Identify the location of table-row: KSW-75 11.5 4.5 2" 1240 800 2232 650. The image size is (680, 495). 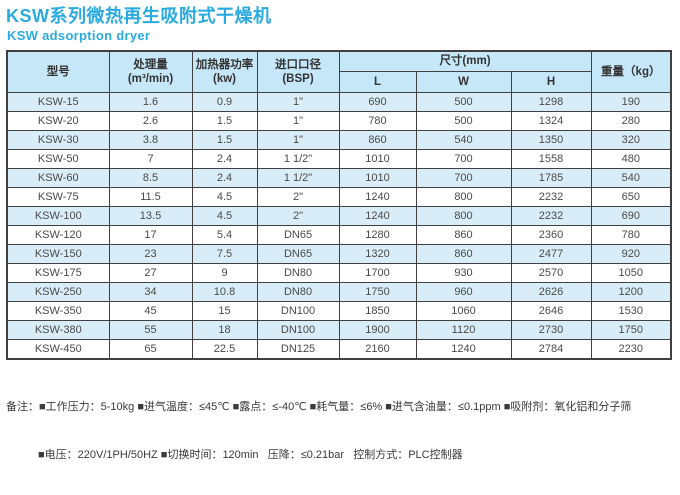
(339, 197).